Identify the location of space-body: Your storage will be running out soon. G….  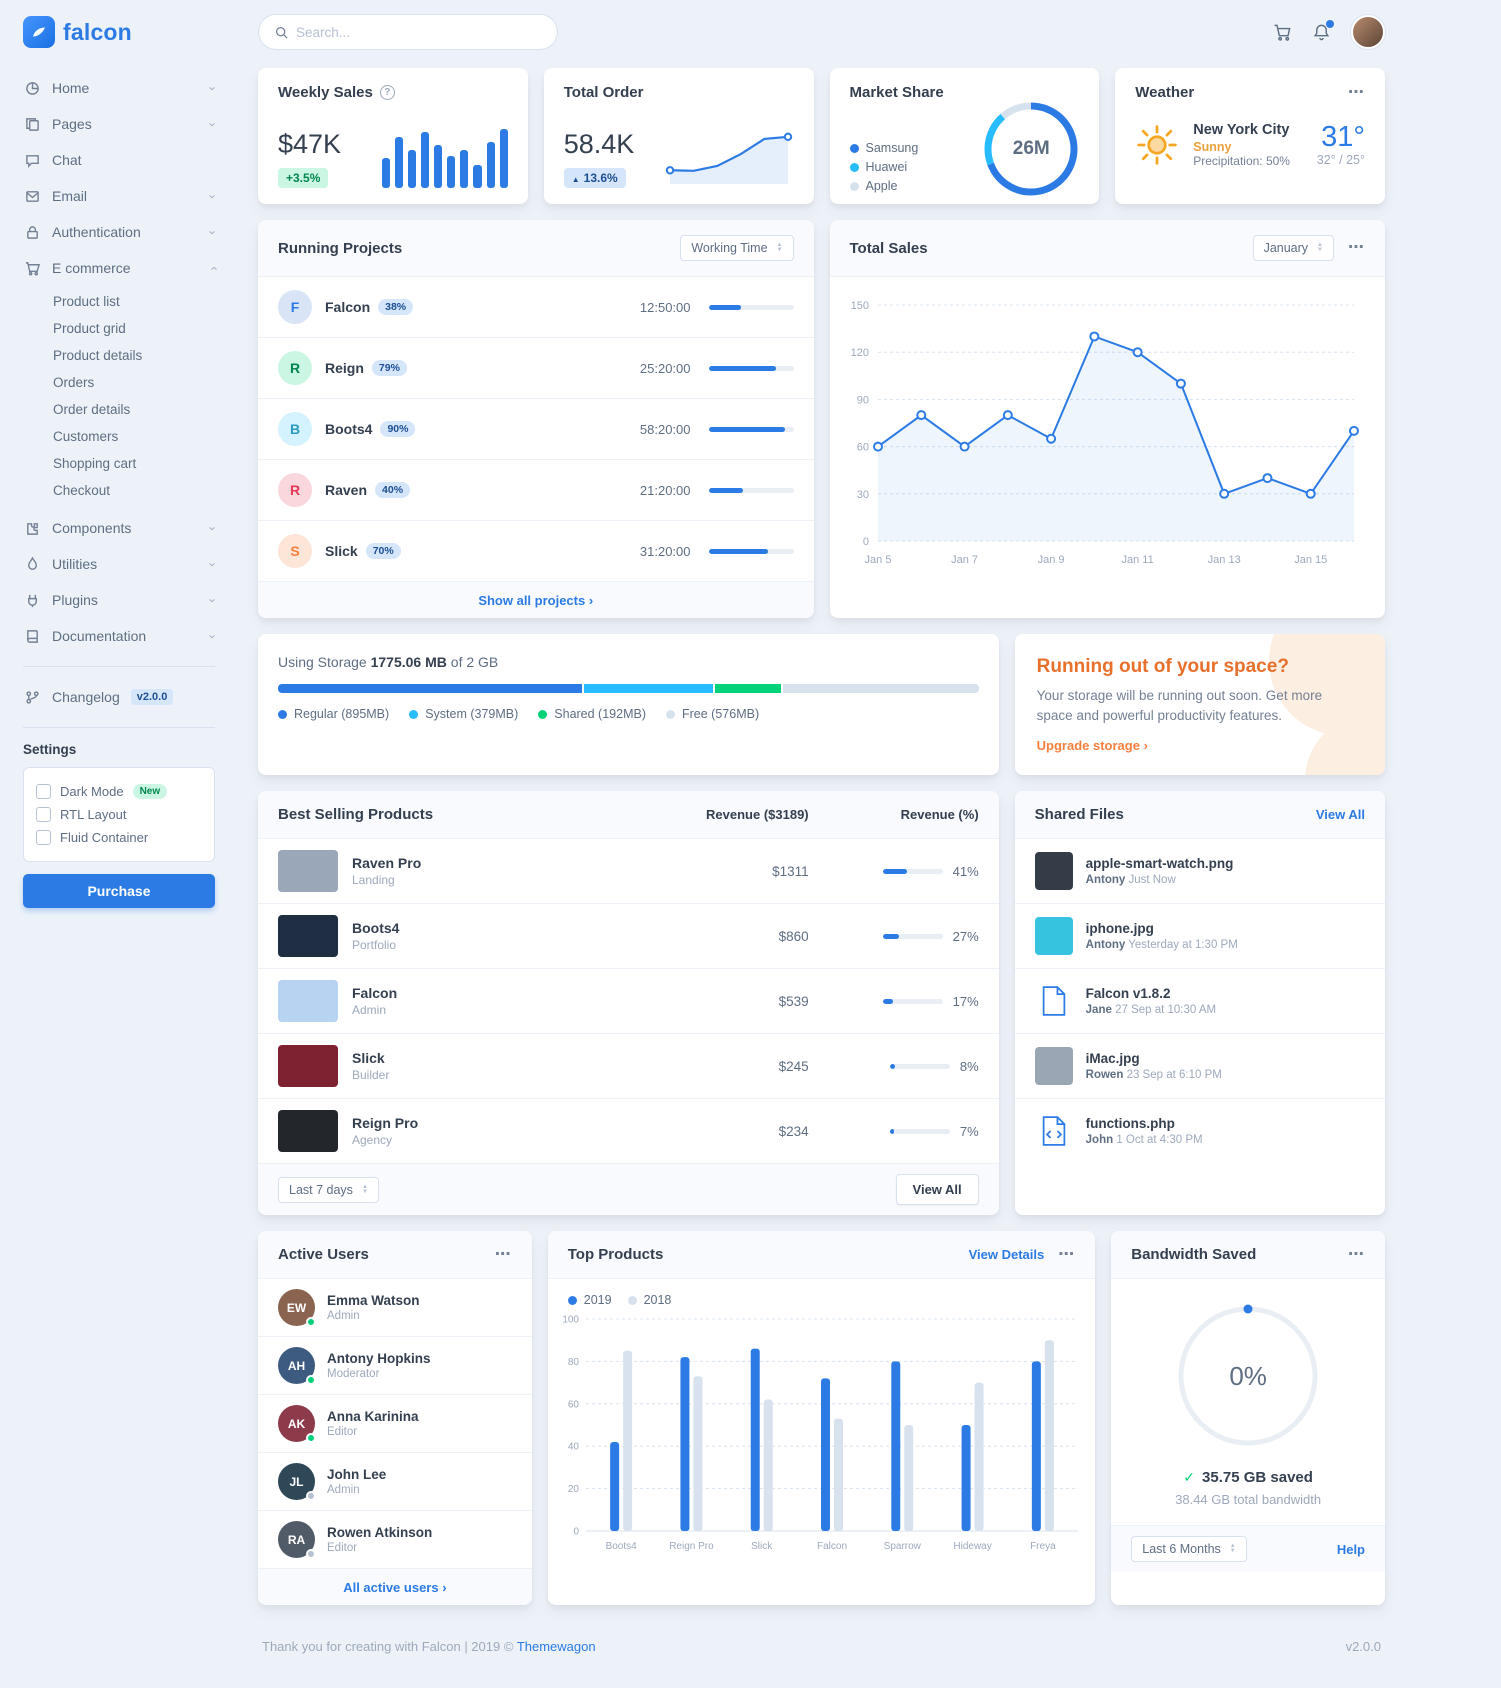
(1179, 705).